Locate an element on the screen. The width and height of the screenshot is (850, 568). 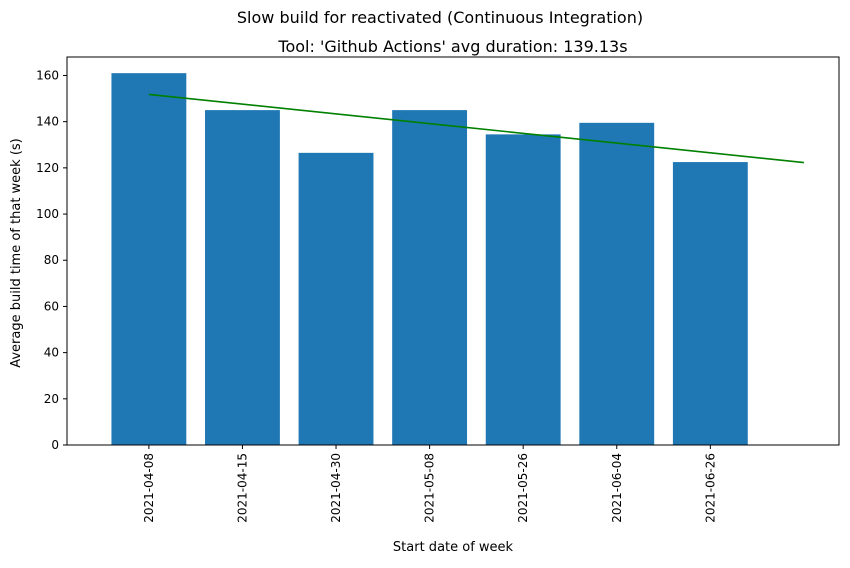
y-tick-label: 0 is located at coordinates (55, 445).